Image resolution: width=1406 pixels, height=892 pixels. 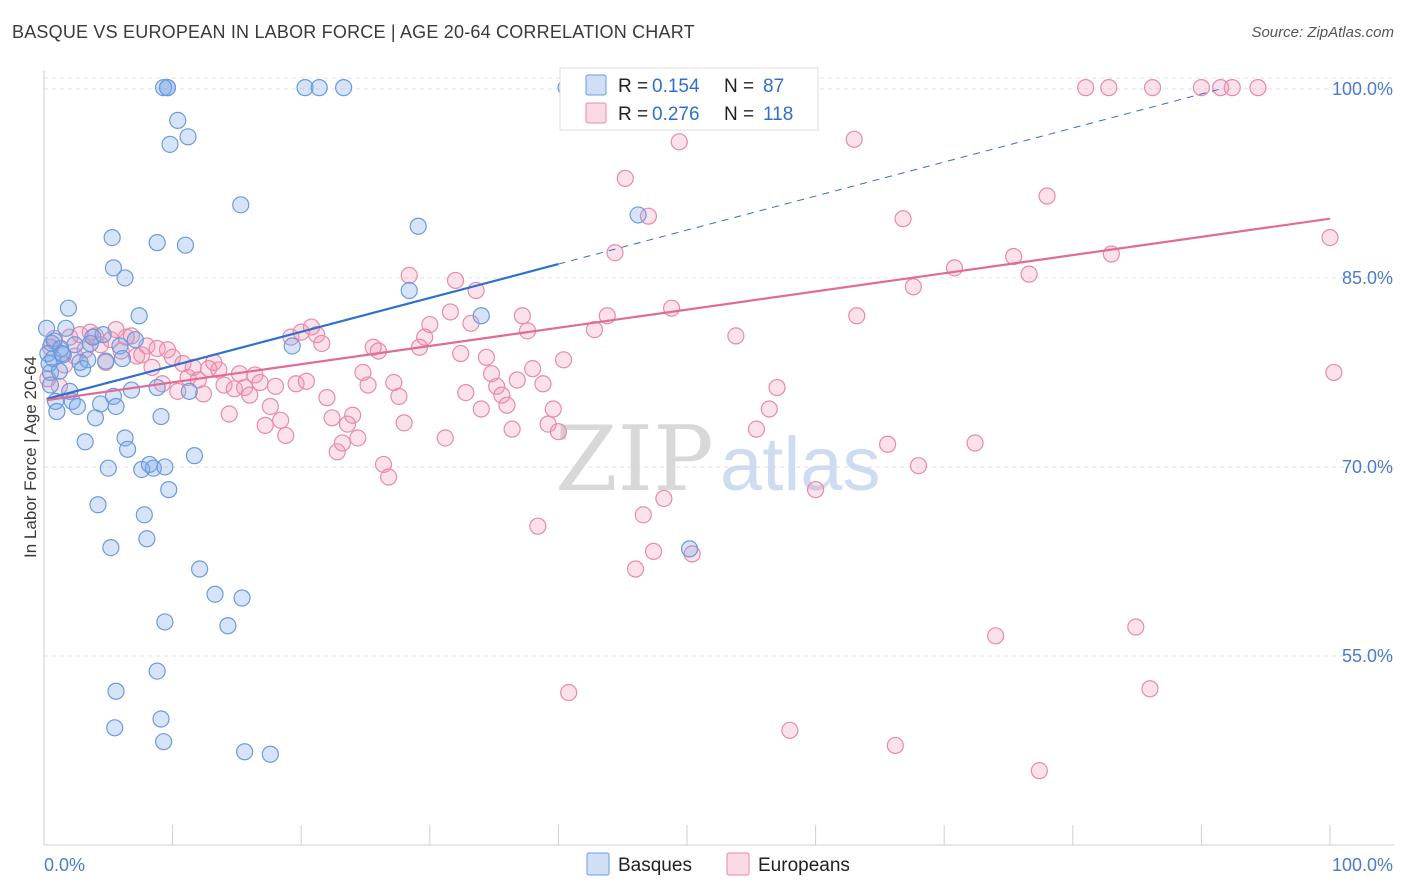 I want to click on basques-trendline, so click(x=302, y=331).